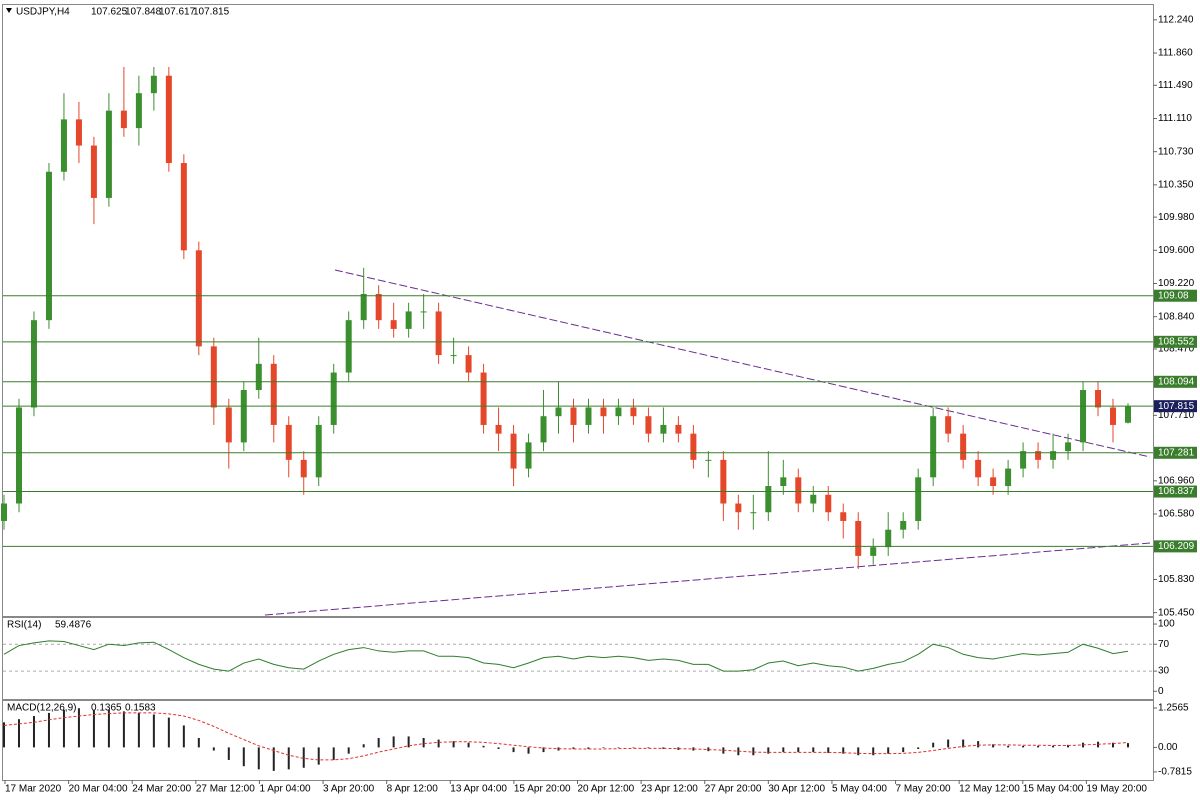 The height and width of the screenshot is (800, 1200). I want to click on y-tick-label: 105.830, so click(1176, 579).